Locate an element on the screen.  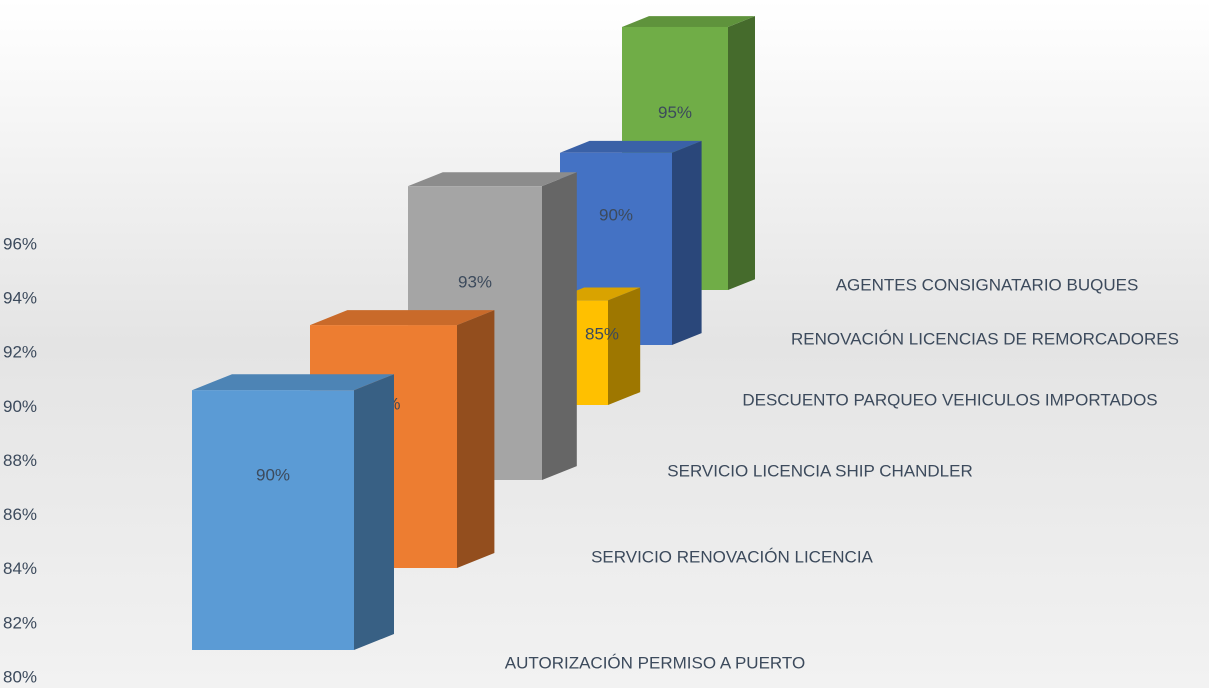
y-tick-label: 84% is located at coordinates (20, 568).